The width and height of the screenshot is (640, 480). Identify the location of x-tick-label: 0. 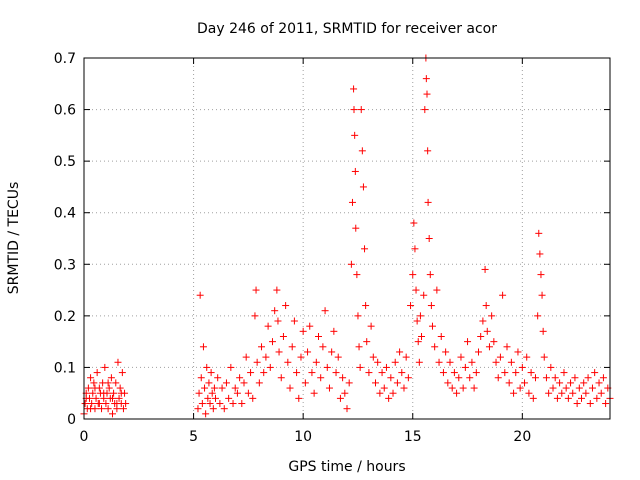
(84, 437).